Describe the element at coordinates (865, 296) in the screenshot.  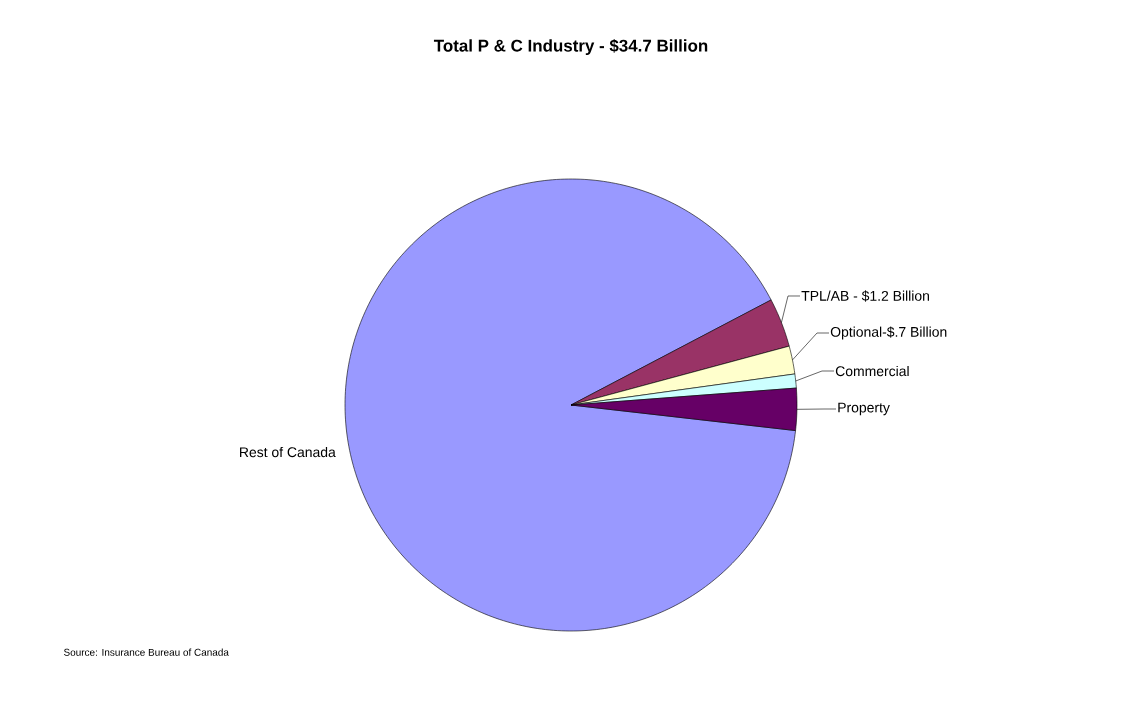
I see `slice-label: TPL/AB - $1.2 Billion` at that location.